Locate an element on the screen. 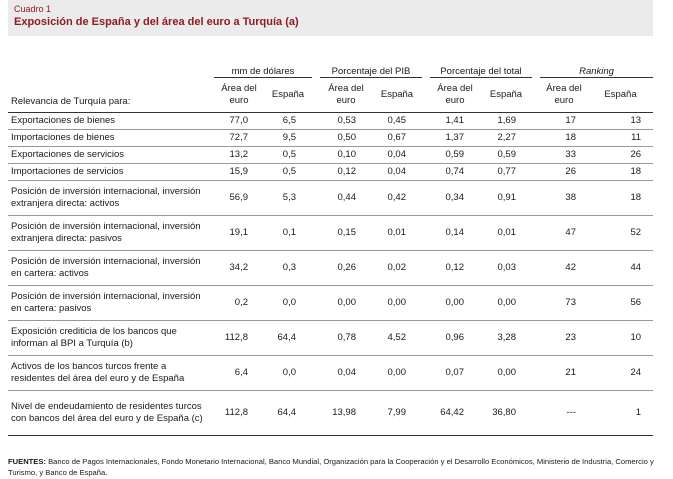 The image size is (673, 479). cell-rank-spain: 10 is located at coordinates (621, 338).